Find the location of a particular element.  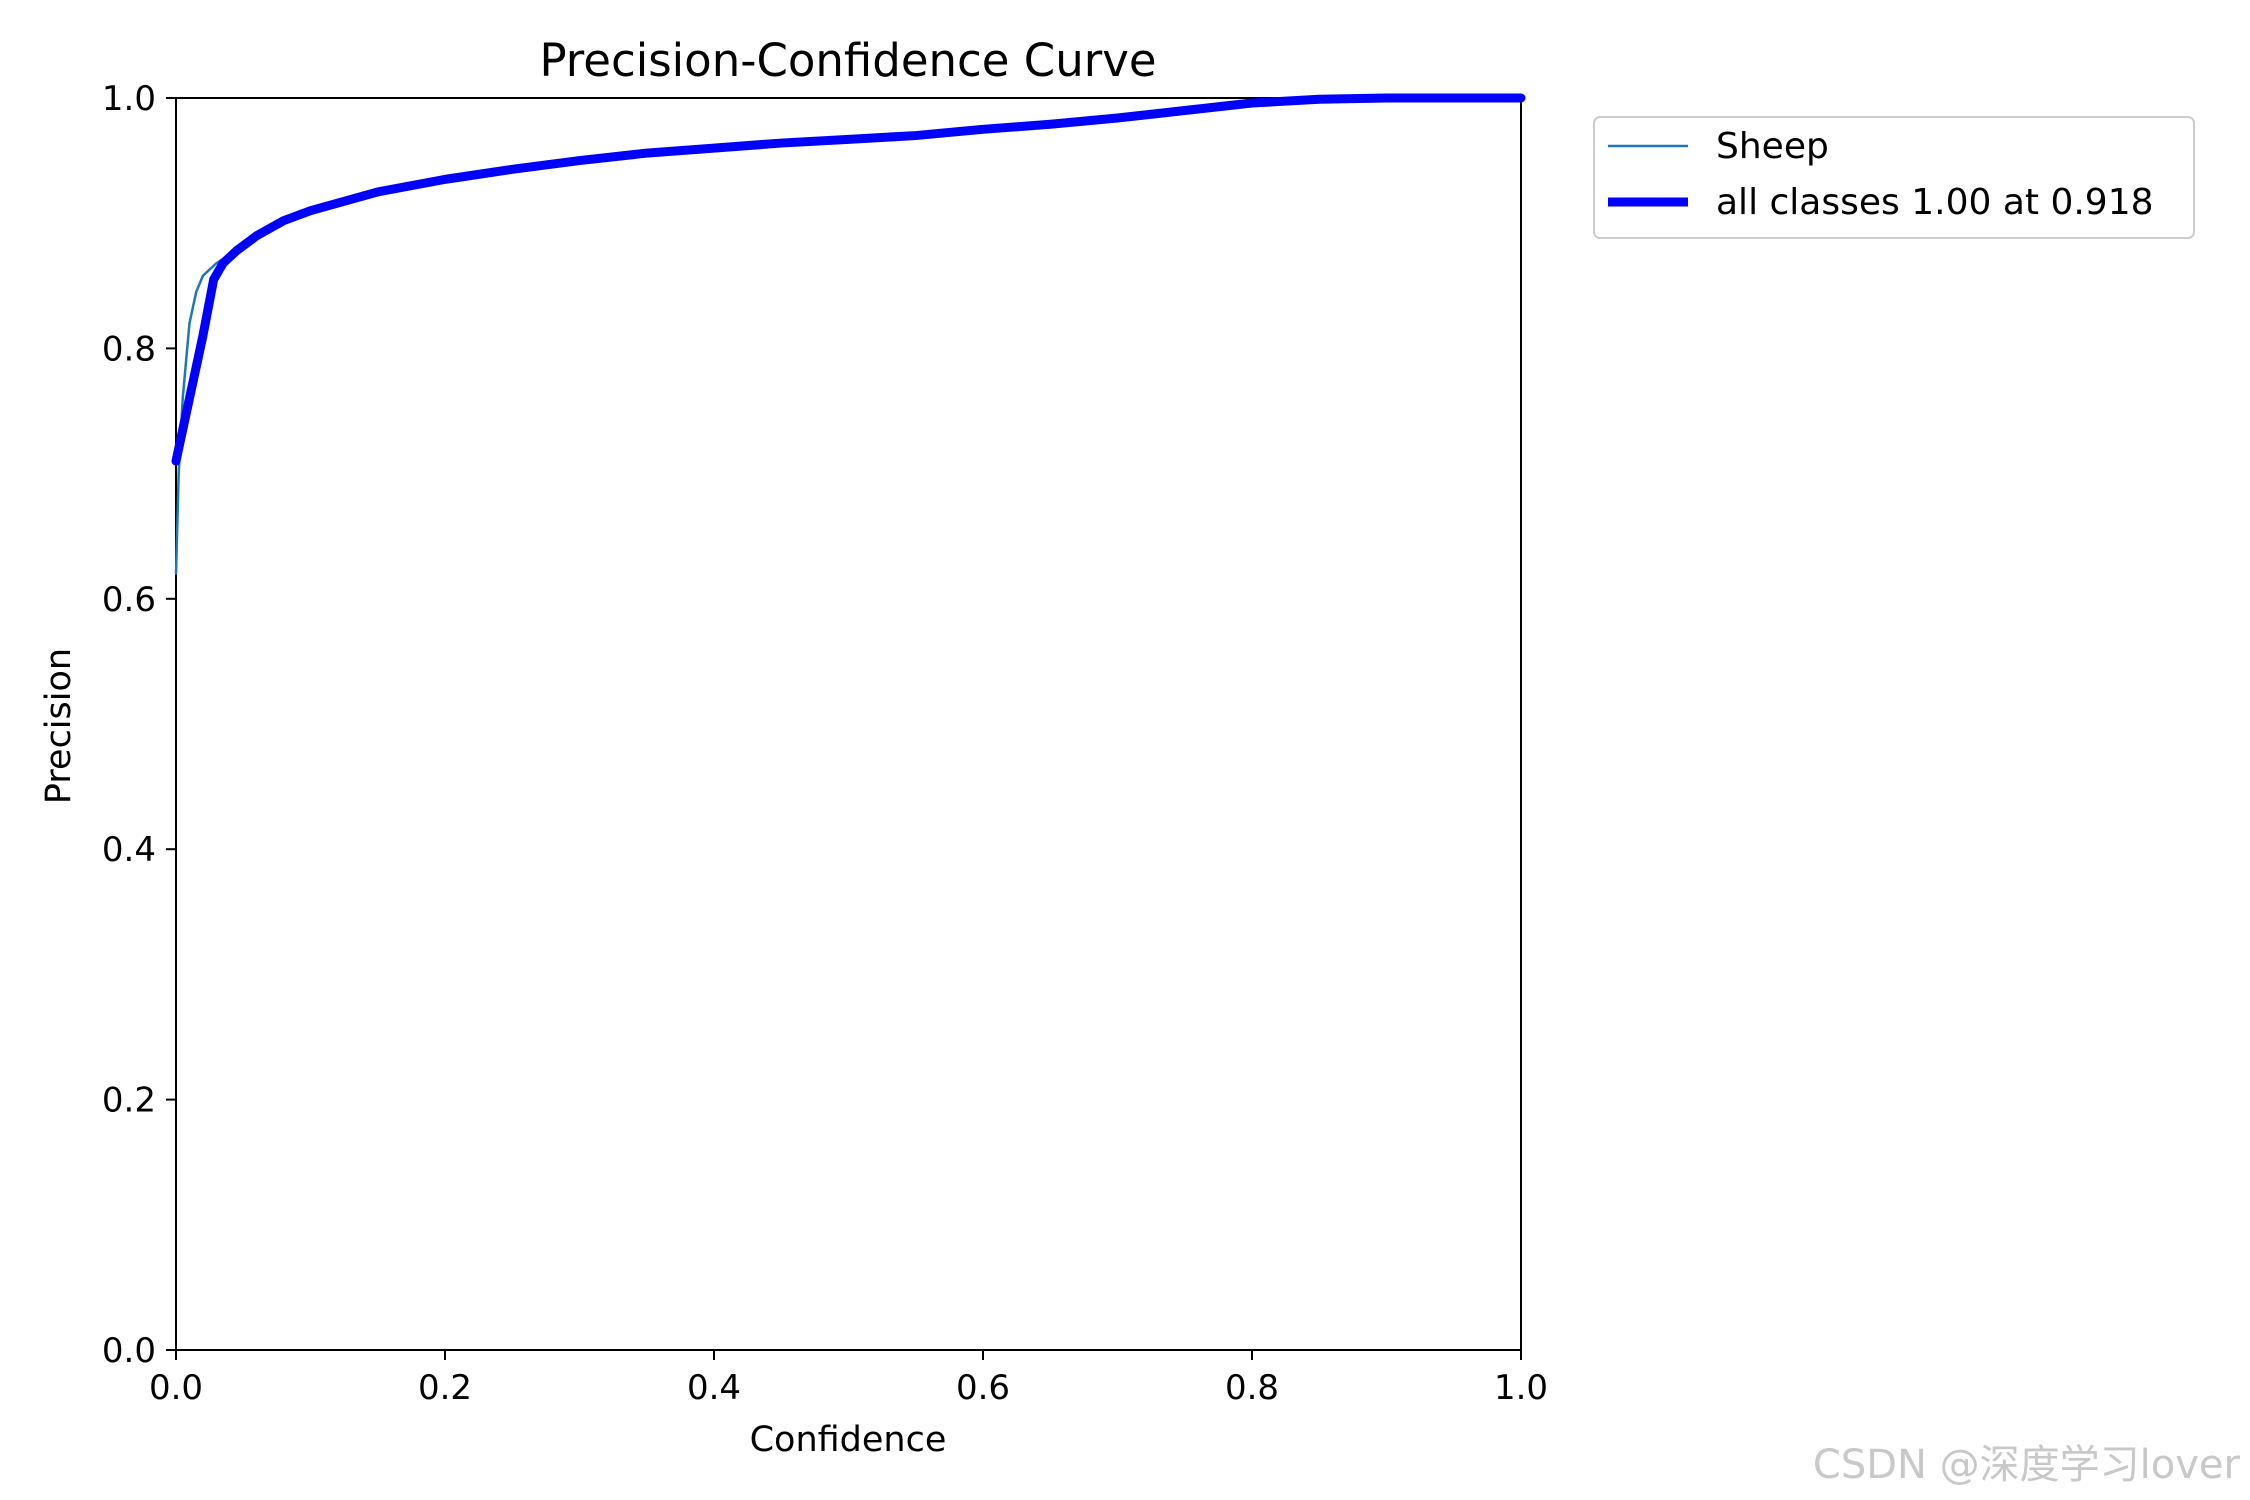

x-tick-label: 1.0 is located at coordinates (1521, 1388).